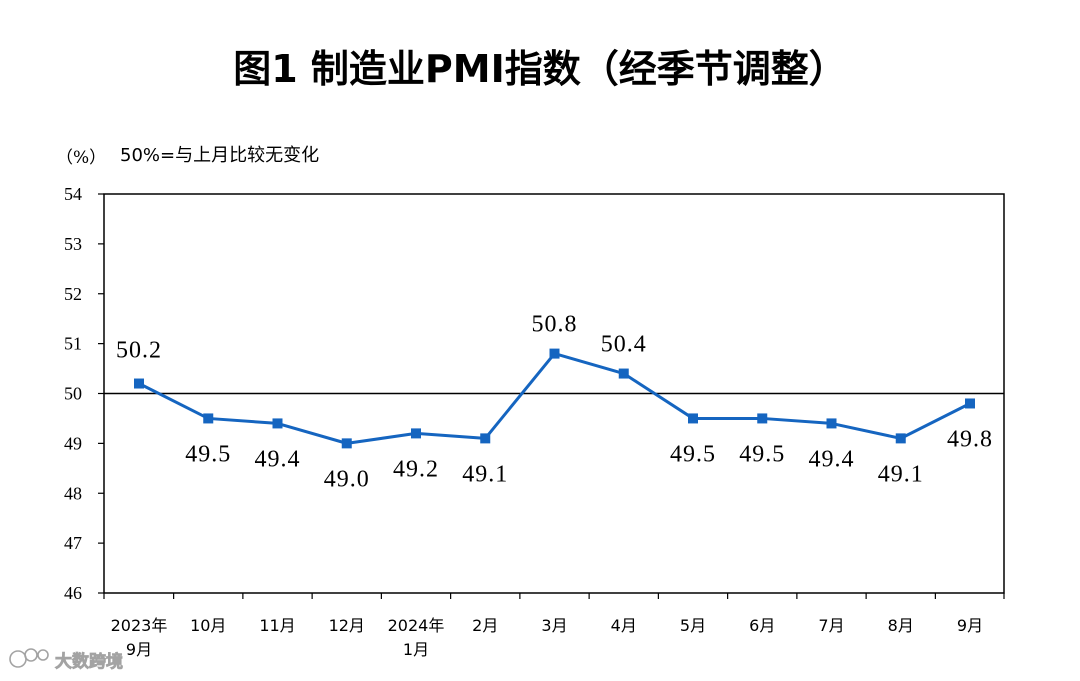  I want to click on x-tick-label-line: 7月, so click(831, 625).